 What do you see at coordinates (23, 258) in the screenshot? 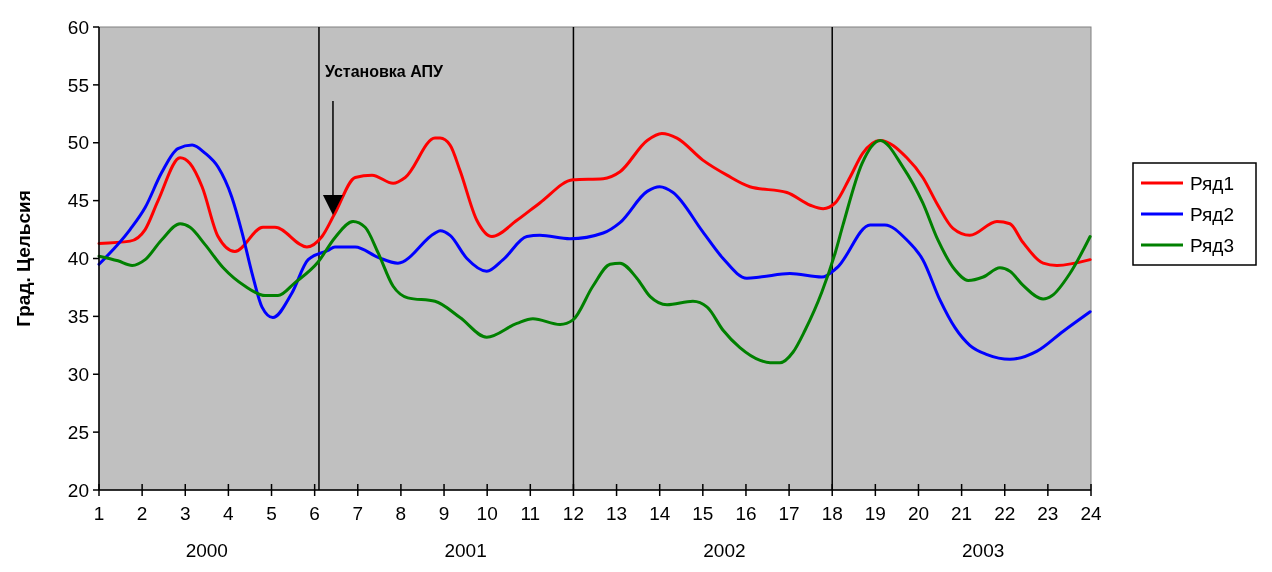
I see `y-axis-title: Град. Цельсия` at bounding box center [23, 258].